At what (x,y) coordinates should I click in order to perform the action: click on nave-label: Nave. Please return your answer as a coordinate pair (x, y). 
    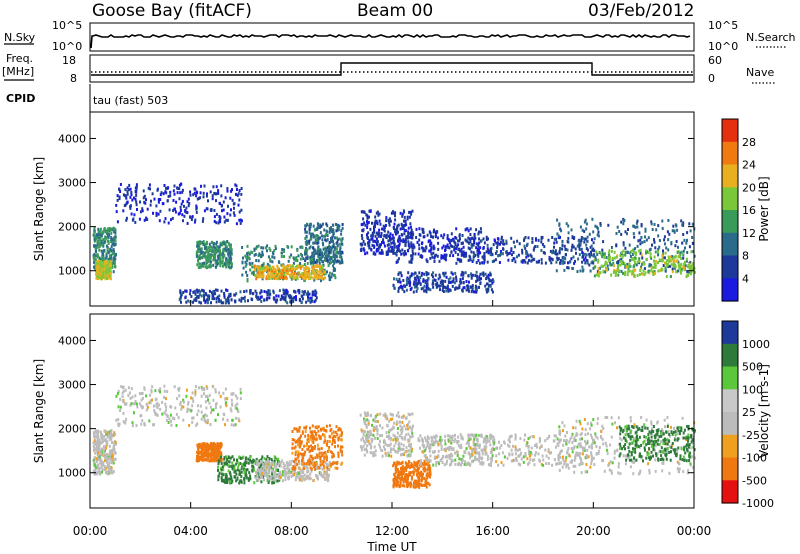
    Looking at the image, I should click on (760, 72).